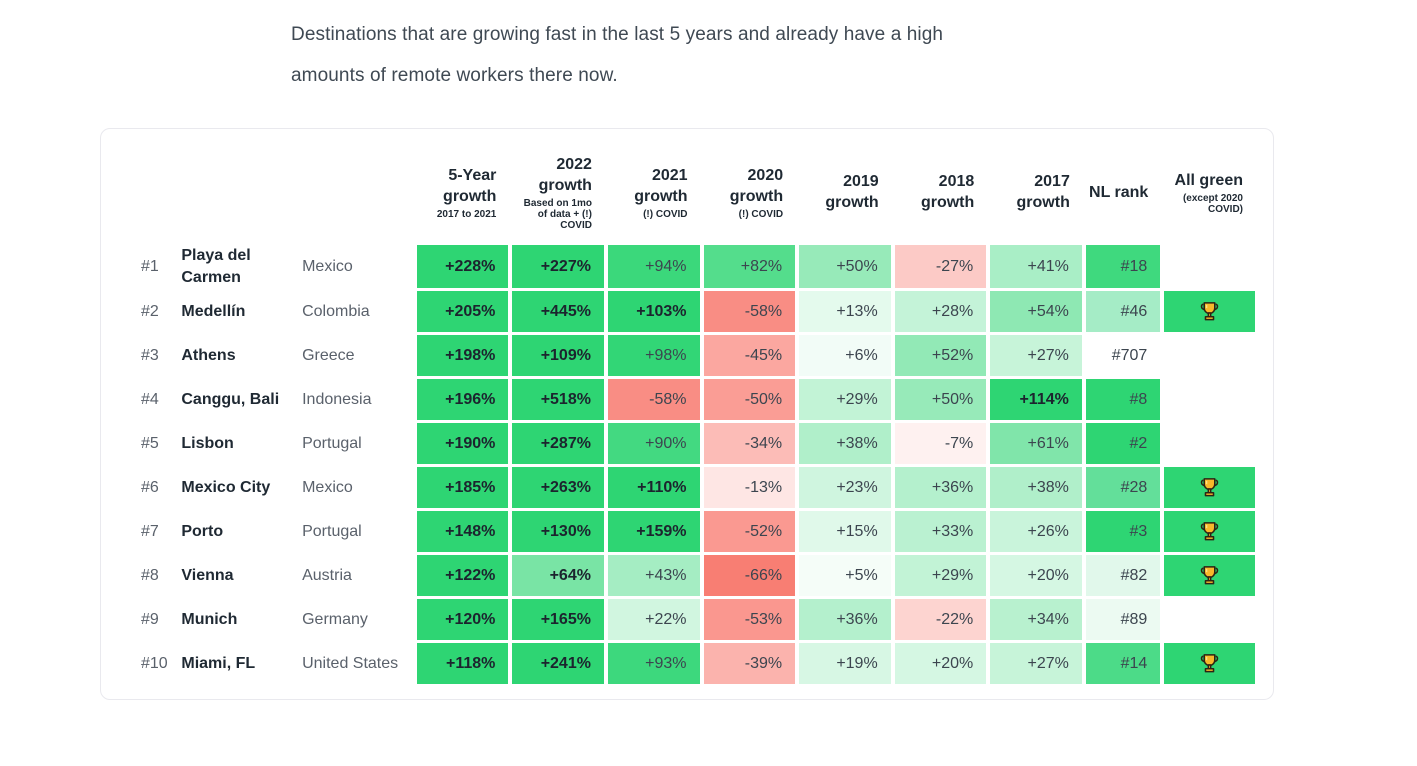 The image size is (1417, 766). Describe the element at coordinates (845, 488) in the screenshot. I see `growth-cell: +23%` at that location.